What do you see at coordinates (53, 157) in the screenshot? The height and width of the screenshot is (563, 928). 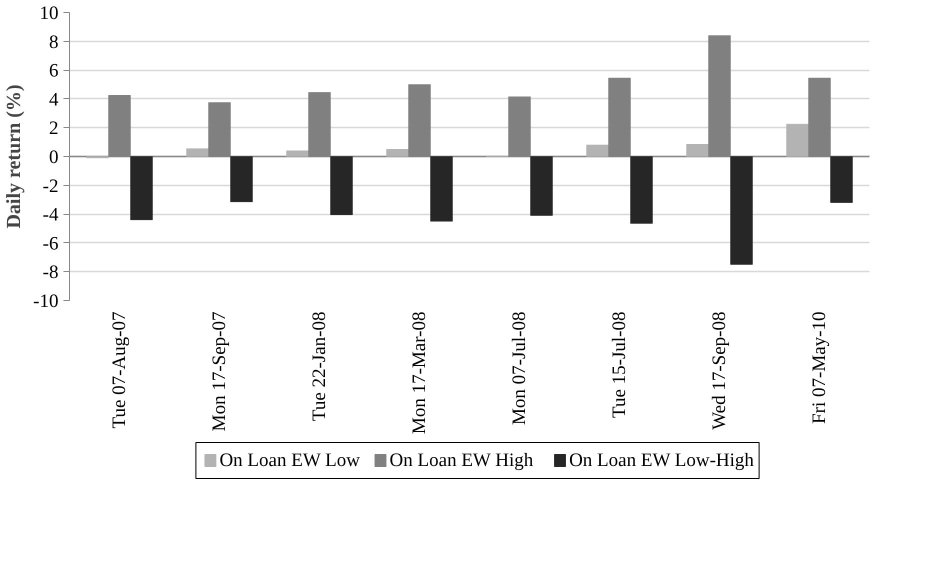 I see `y-tick-label: 0` at bounding box center [53, 157].